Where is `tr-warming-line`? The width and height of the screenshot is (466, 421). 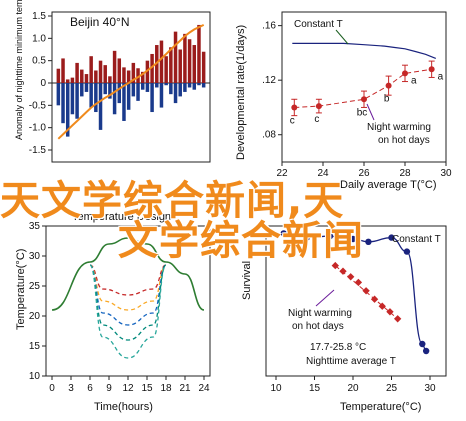
tr-warming-line is located at coordinates (363, 88).